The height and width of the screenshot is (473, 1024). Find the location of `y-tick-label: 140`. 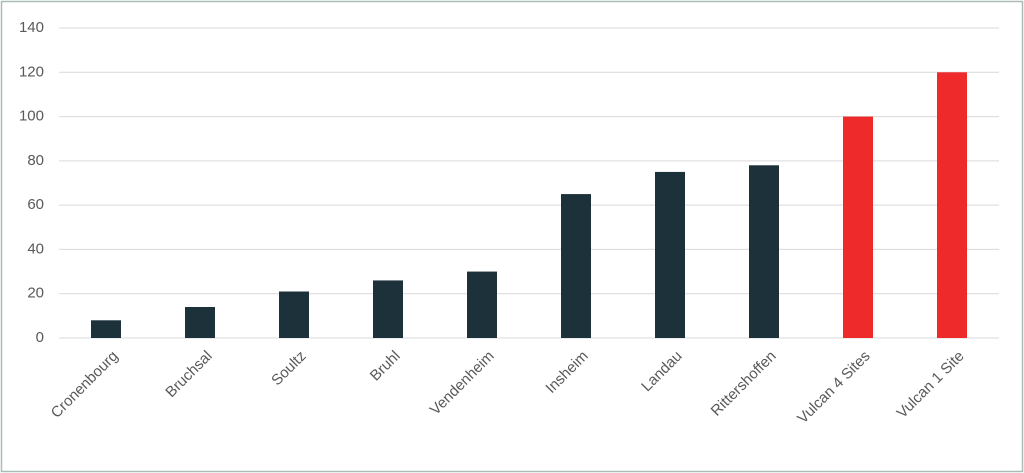

y-tick-label: 140 is located at coordinates (31, 27).